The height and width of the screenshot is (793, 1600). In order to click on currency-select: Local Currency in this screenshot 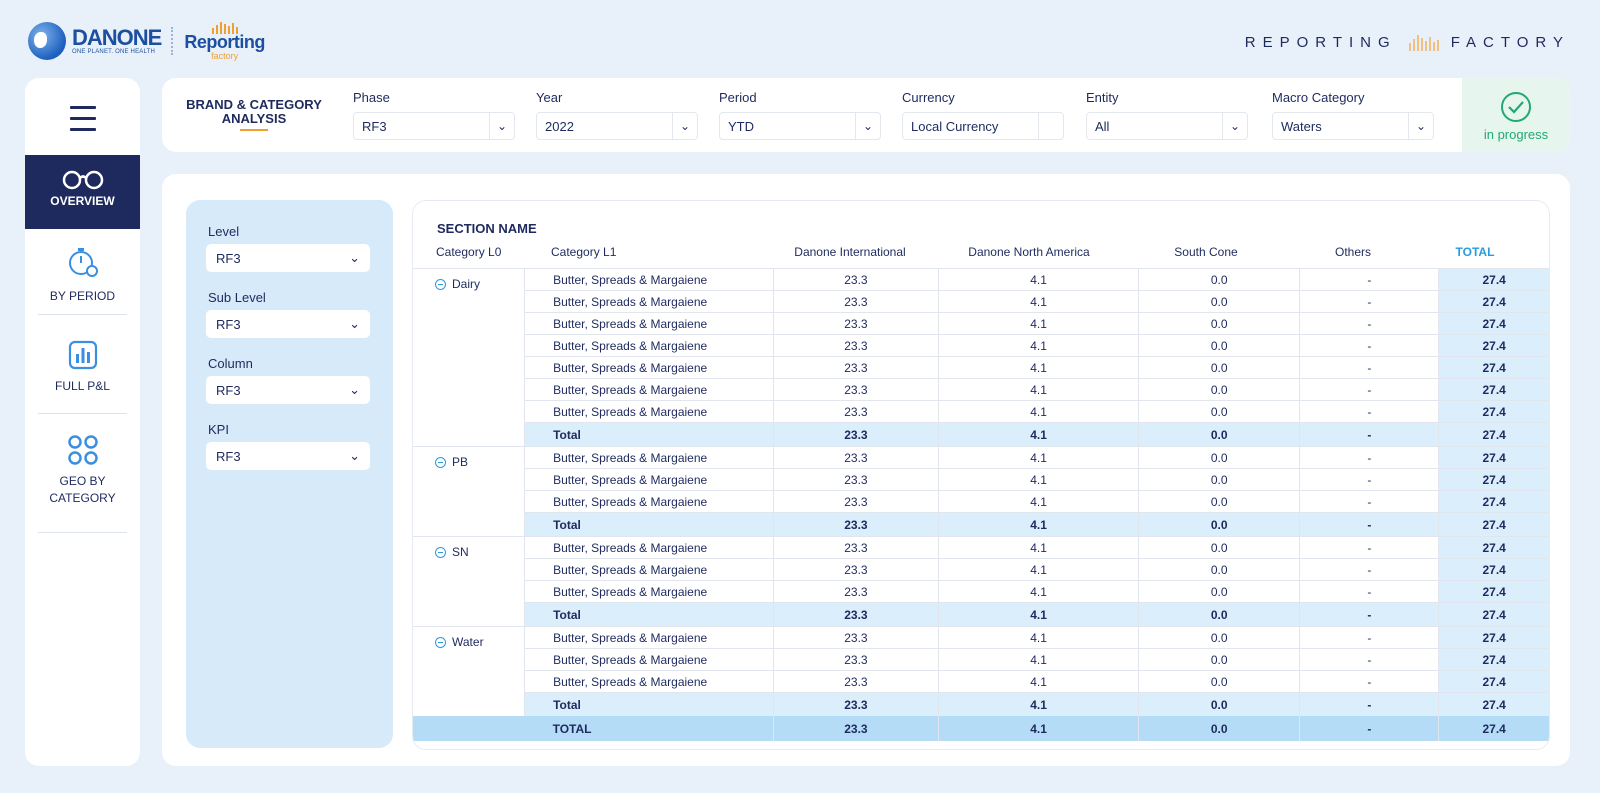, I will do `click(983, 126)`.